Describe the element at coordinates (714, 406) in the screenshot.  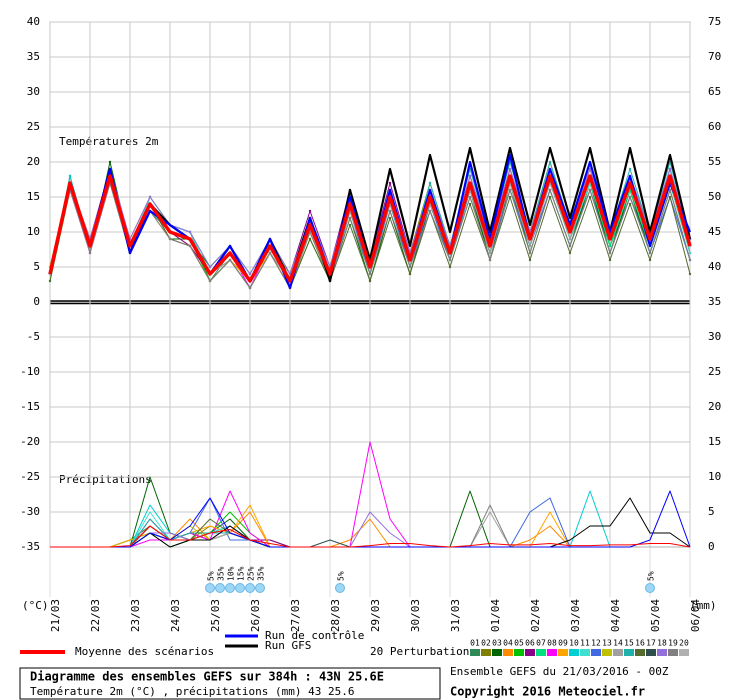
I see `y2-tick-label: 20` at that location.